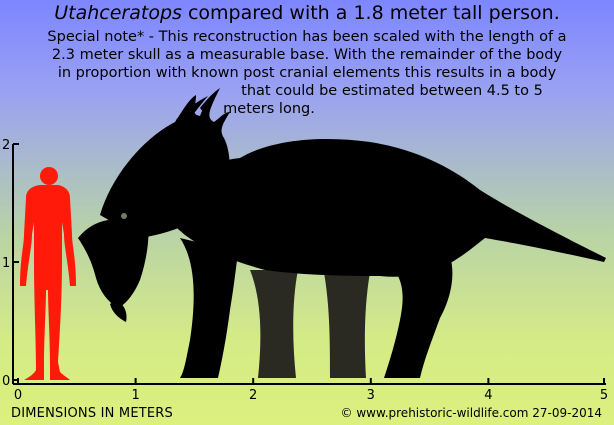  What do you see at coordinates (253, 395) in the screenshot?
I see `x-tick-label: 2` at bounding box center [253, 395].